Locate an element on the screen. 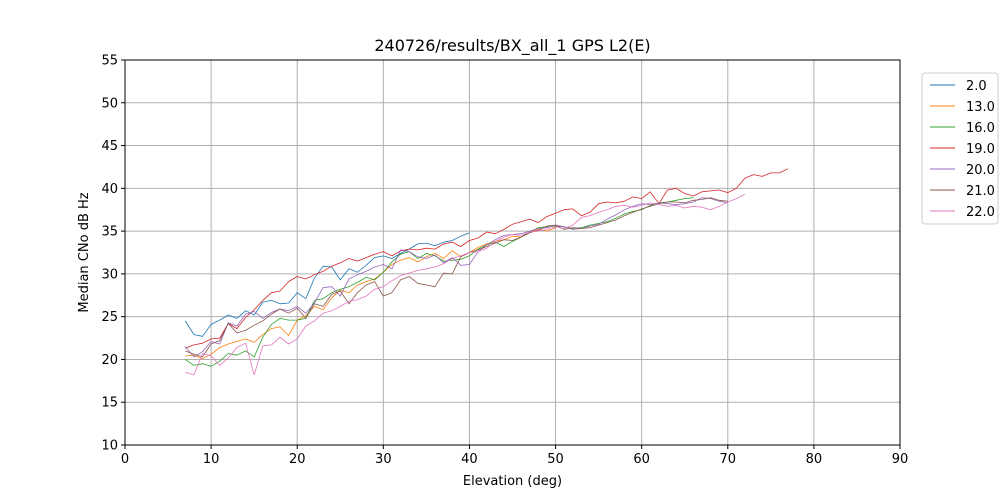 This screenshot has width=1000, height=504. y-tick-label: 30 is located at coordinates (109, 274).